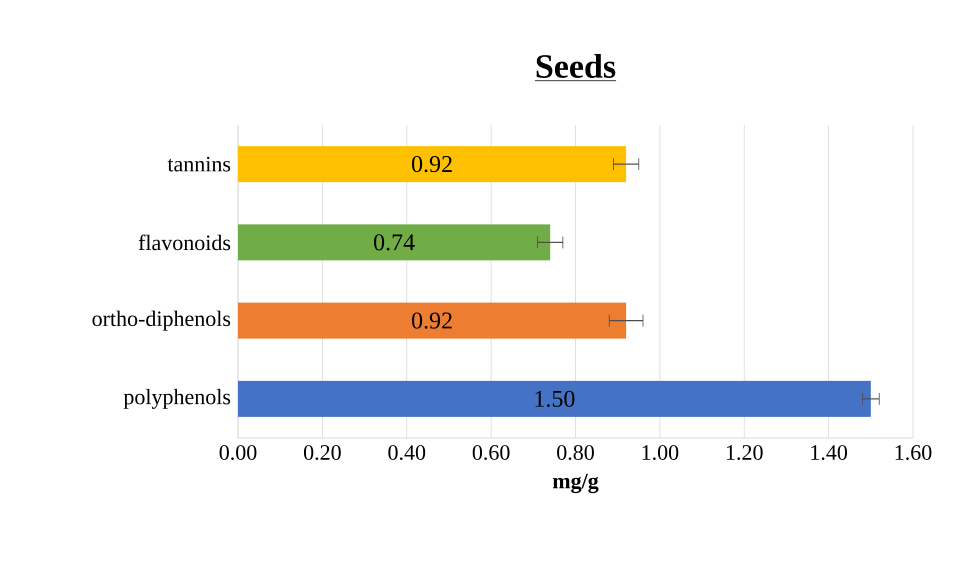 Image resolution: width=959 pixels, height=561 pixels. Describe the element at coordinates (575, 452) in the screenshot. I see `x-tick-label: 0.80` at that location.